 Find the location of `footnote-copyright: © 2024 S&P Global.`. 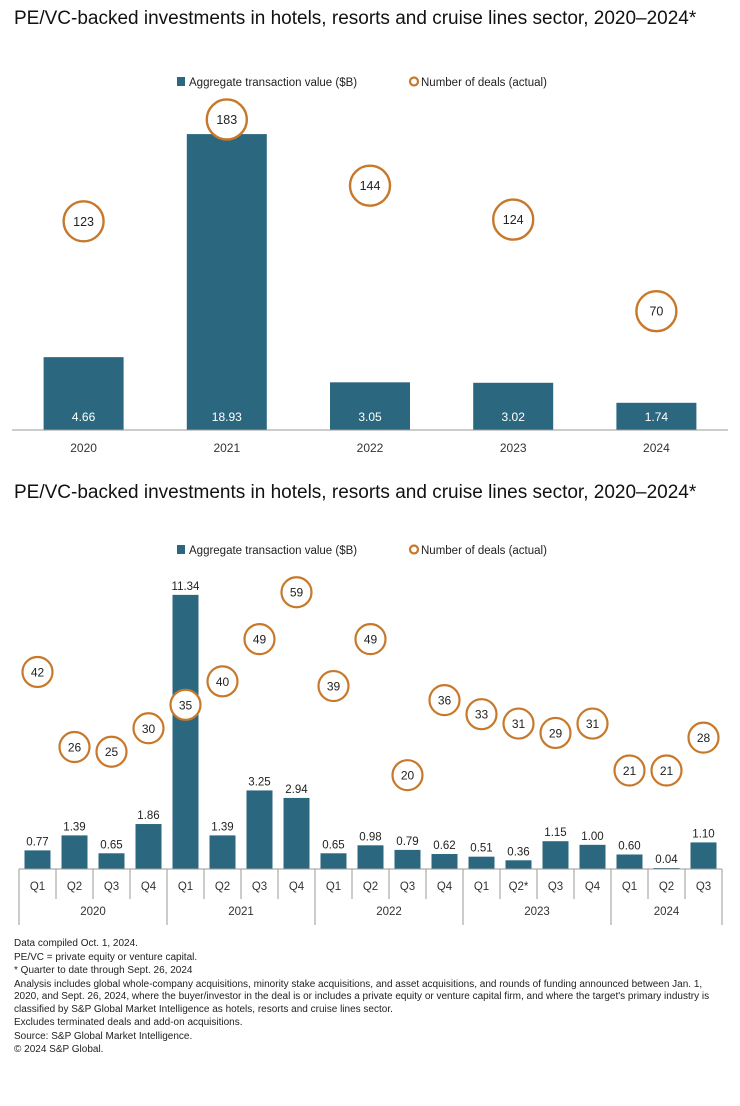

footnote-copyright: © 2024 S&P Global. is located at coordinates (59, 1049).